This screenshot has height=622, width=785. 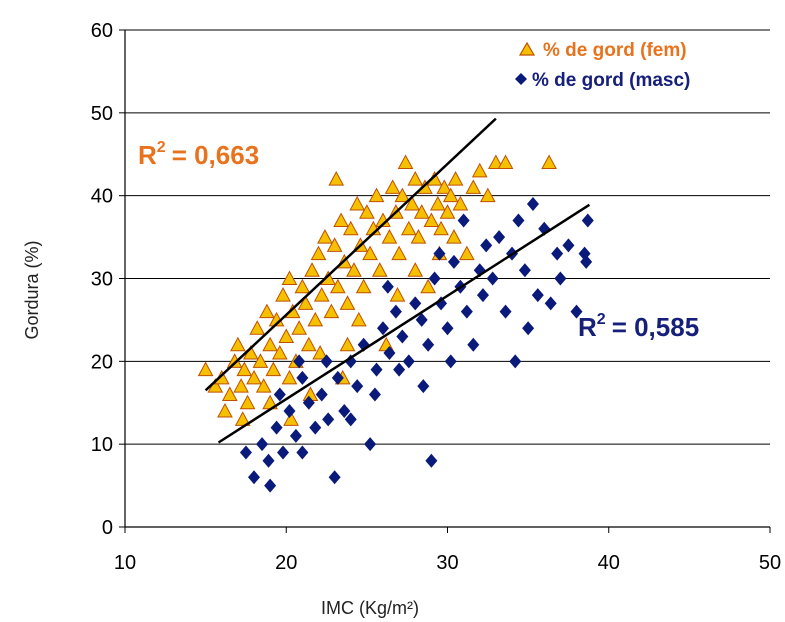 What do you see at coordinates (286, 563) in the screenshot?
I see `x-tick-label: 20` at bounding box center [286, 563].